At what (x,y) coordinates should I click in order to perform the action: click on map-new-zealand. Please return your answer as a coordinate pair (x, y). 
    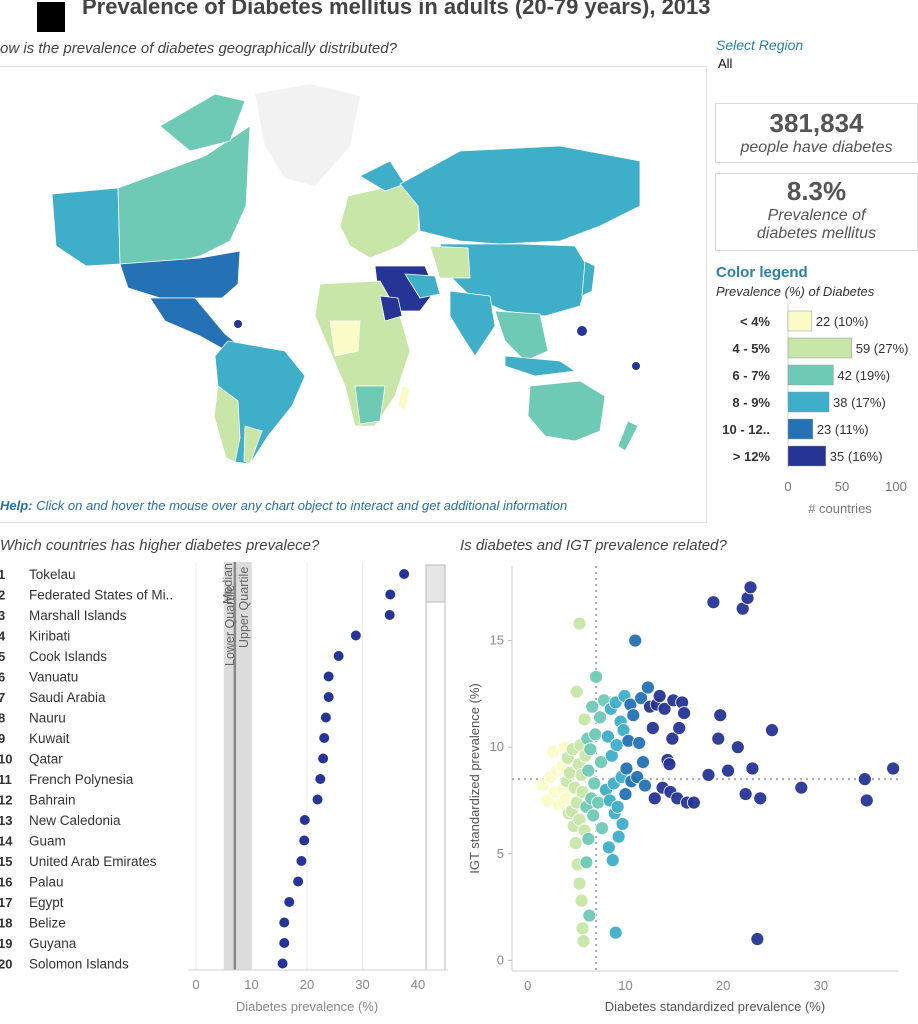
    Looking at the image, I should click on (628, 436).